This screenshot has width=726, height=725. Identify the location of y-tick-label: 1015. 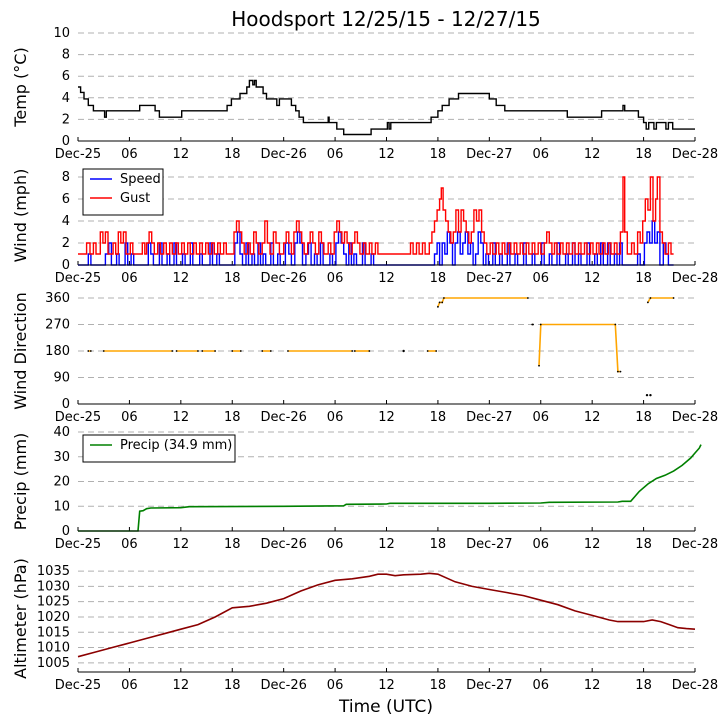
(53, 632).